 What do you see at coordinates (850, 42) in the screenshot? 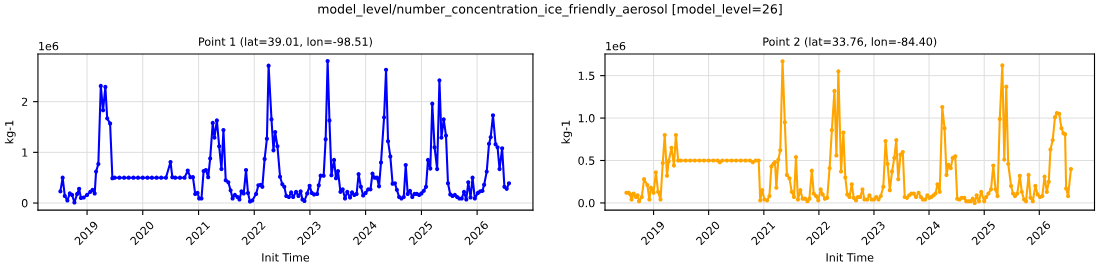
I see `chart-title: Point 2 (lat=33.76, lon=-84.40)` at bounding box center [850, 42].